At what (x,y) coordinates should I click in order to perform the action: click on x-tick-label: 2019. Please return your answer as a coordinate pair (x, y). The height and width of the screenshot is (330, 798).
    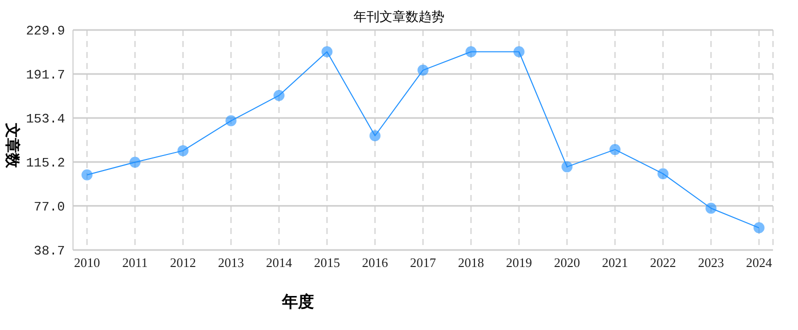
    Looking at the image, I should click on (519, 262).